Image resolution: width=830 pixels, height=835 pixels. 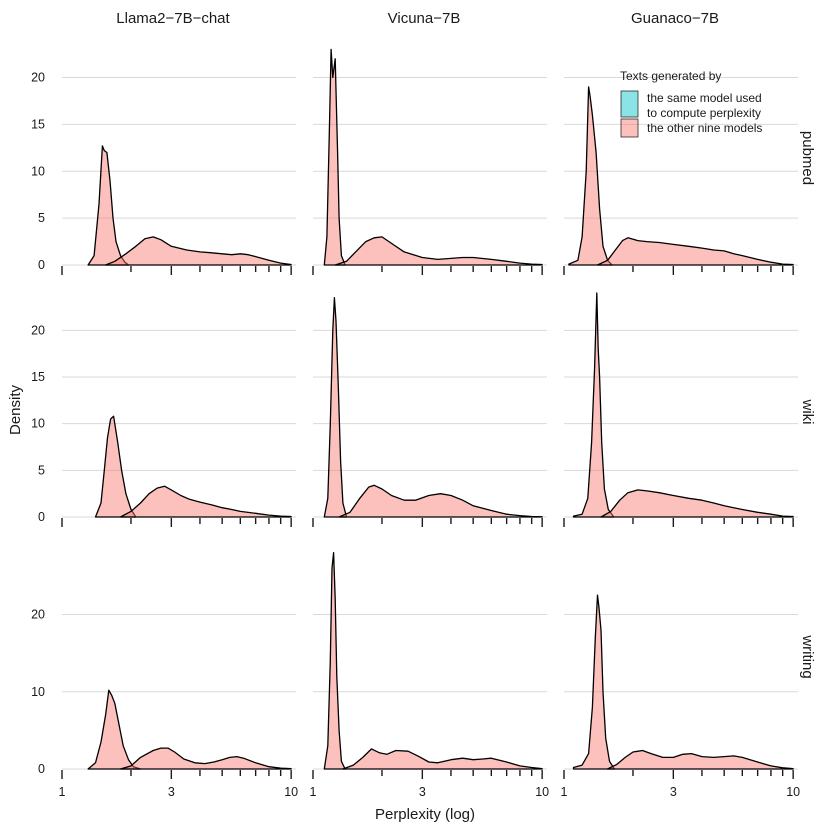 What do you see at coordinates (629, 128) in the screenshot?
I see `legend-swatch-other-models` at bounding box center [629, 128].